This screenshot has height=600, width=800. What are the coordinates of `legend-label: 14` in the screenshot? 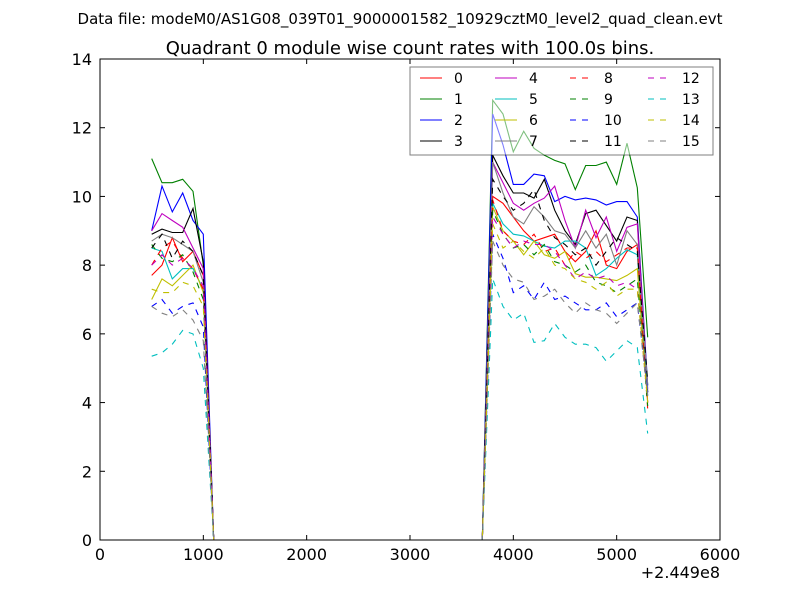 It's located at (691, 121).